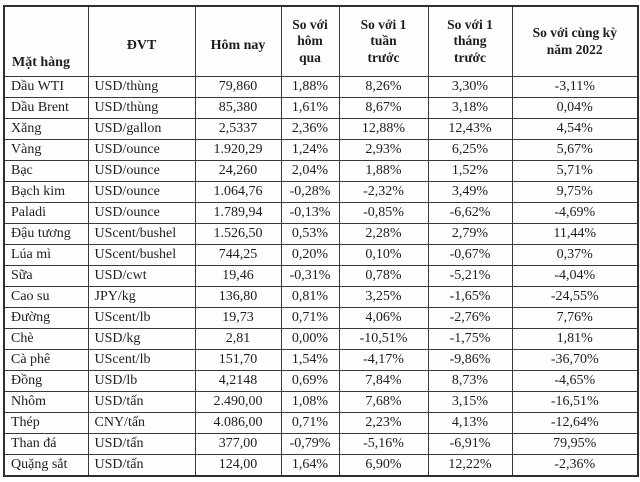 The image size is (640, 482). I want to click on change-vs-same-period-2022-cell: -12,64%, so click(575, 423).